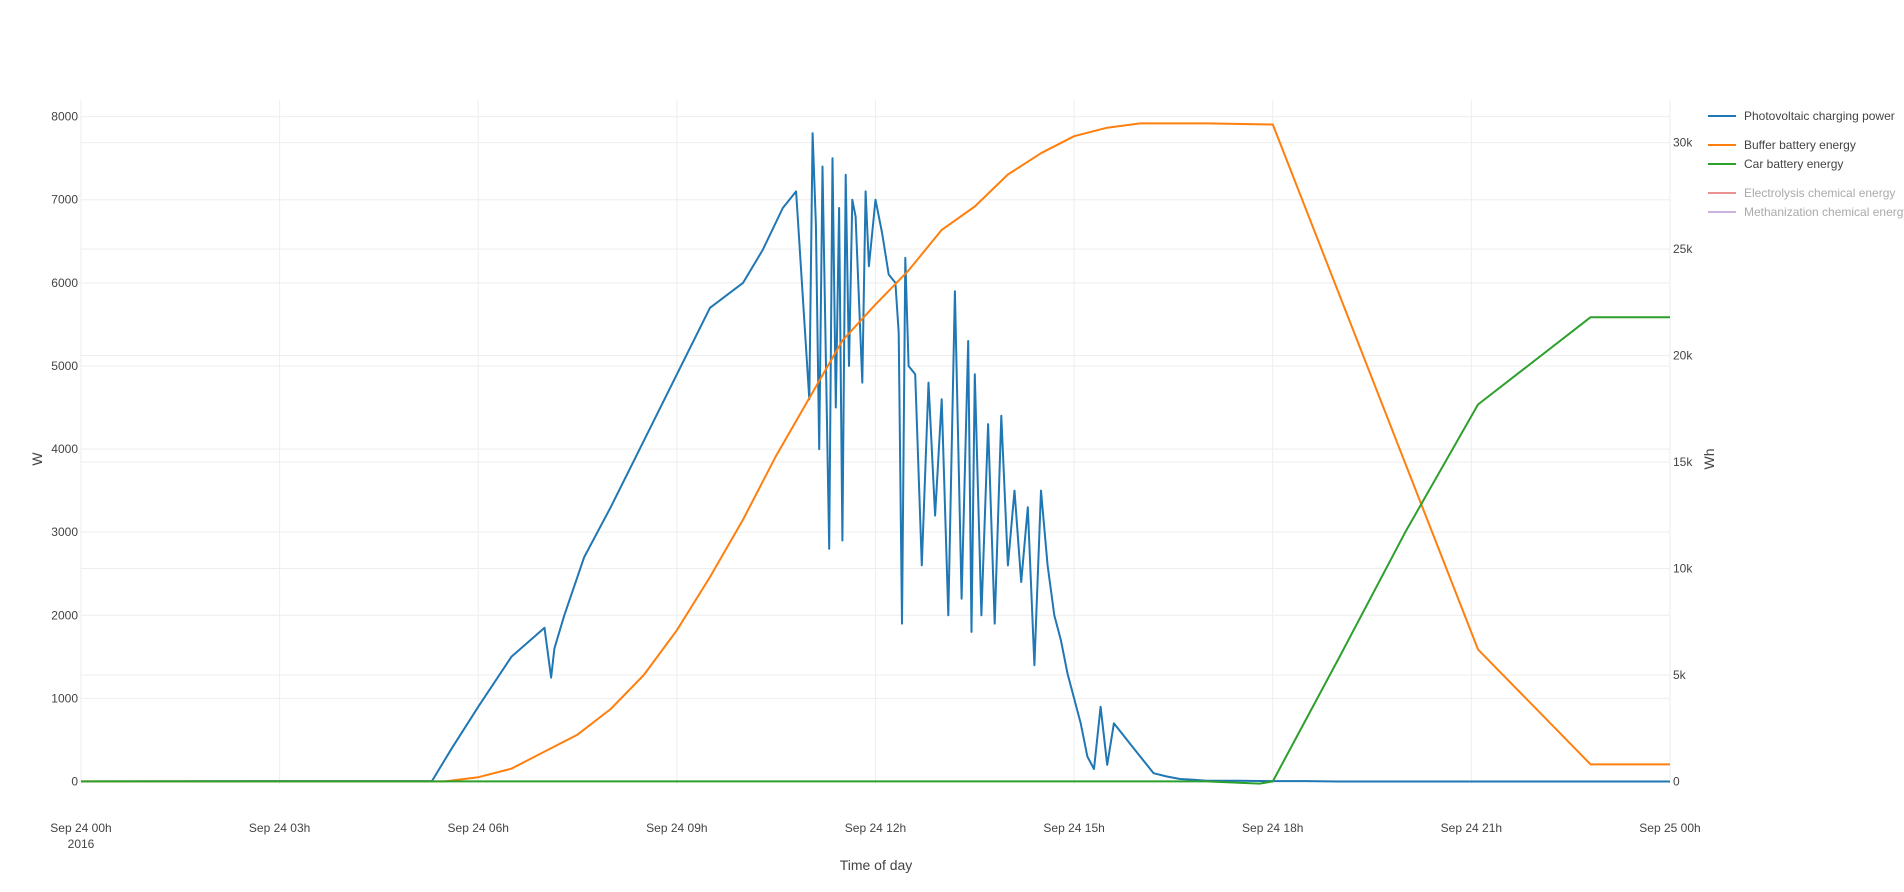 This screenshot has height=892, width=1904. Describe the element at coordinates (64, 200) in the screenshot. I see `y-tick-label: 7000` at that location.